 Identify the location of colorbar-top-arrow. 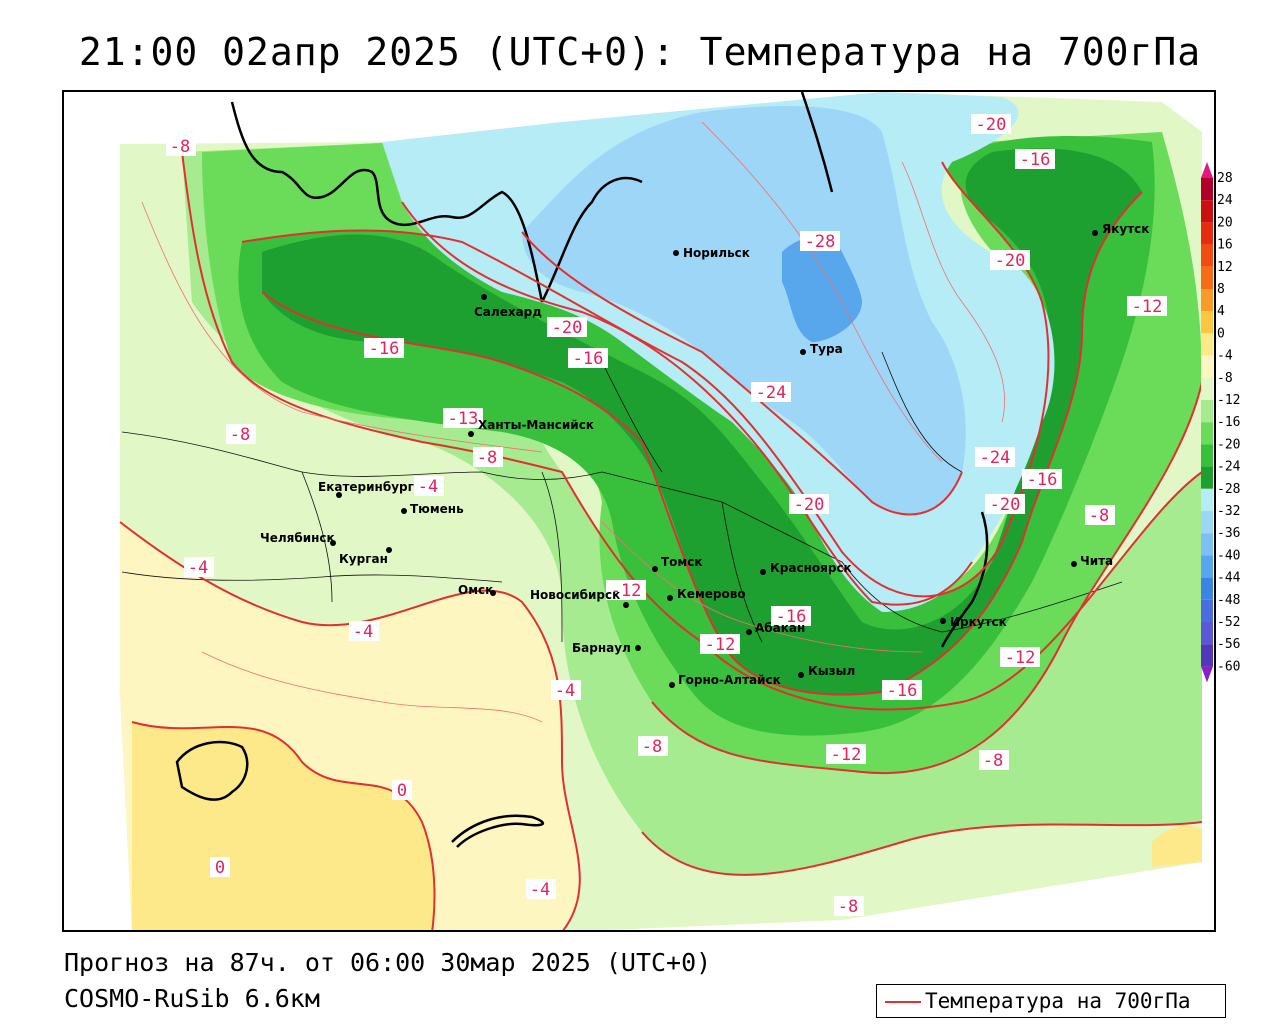
(1207, 170).